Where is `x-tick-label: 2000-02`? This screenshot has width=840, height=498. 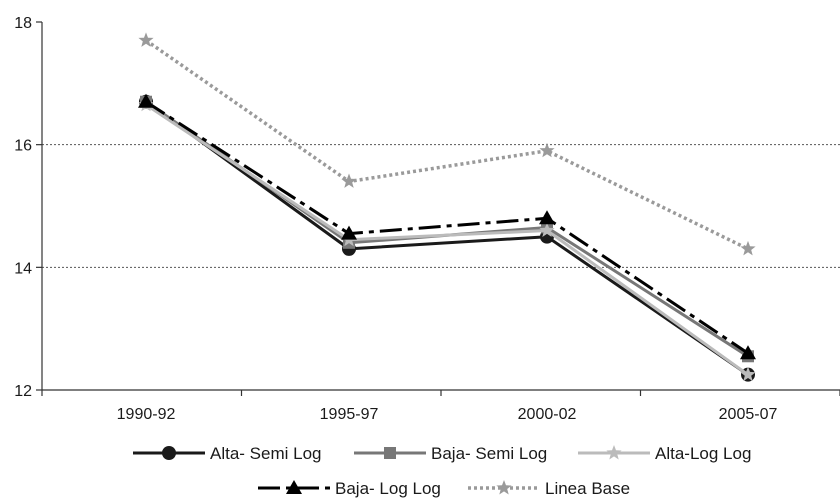
x-tick-label: 2000-02 is located at coordinates (547, 414).